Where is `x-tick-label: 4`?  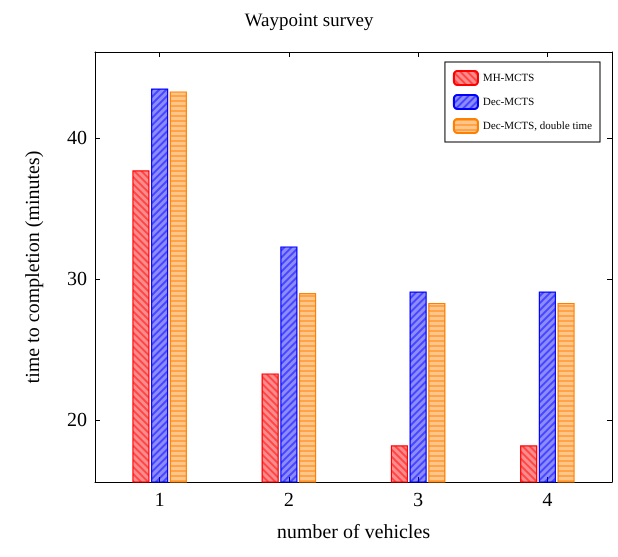
x-tick-label: 4 is located at coordinates (547, 500).